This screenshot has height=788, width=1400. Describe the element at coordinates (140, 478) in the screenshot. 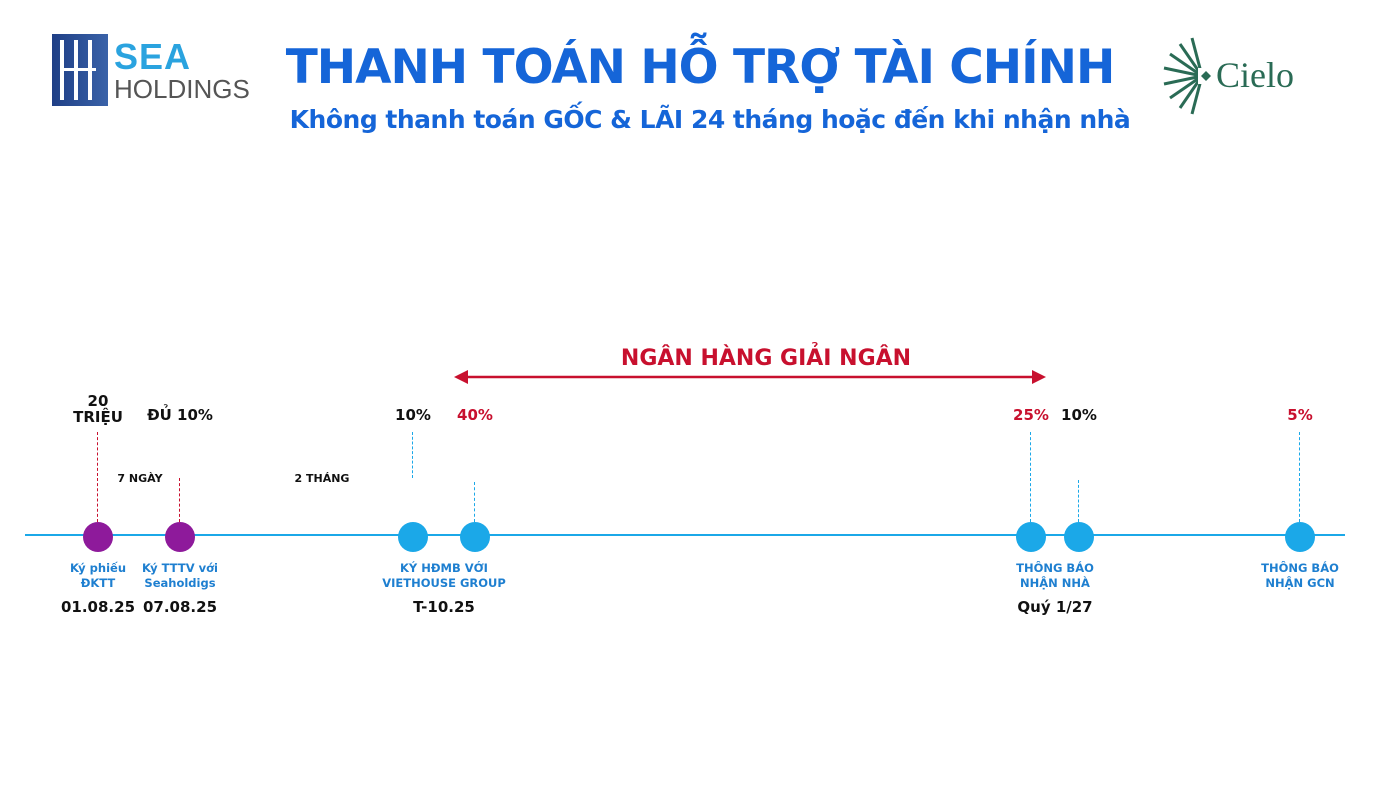

I see `duration-label: 7 NGÀY` at that location.